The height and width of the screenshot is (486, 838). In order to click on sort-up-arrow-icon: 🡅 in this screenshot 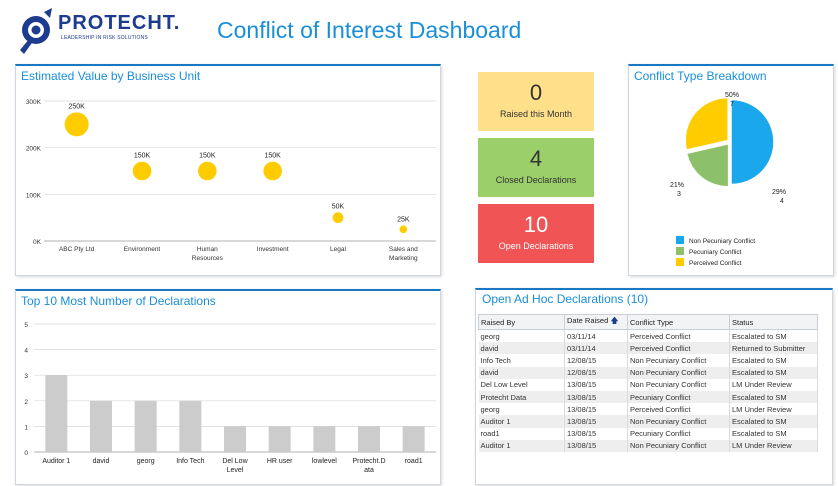, I will do `click(614, 320)`.